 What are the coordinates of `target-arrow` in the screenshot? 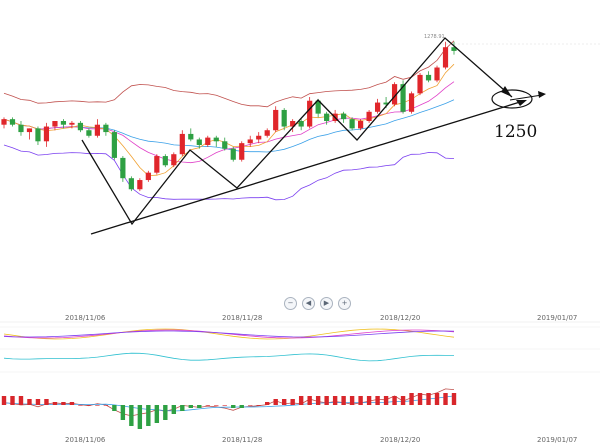 It's located at (526, 97).